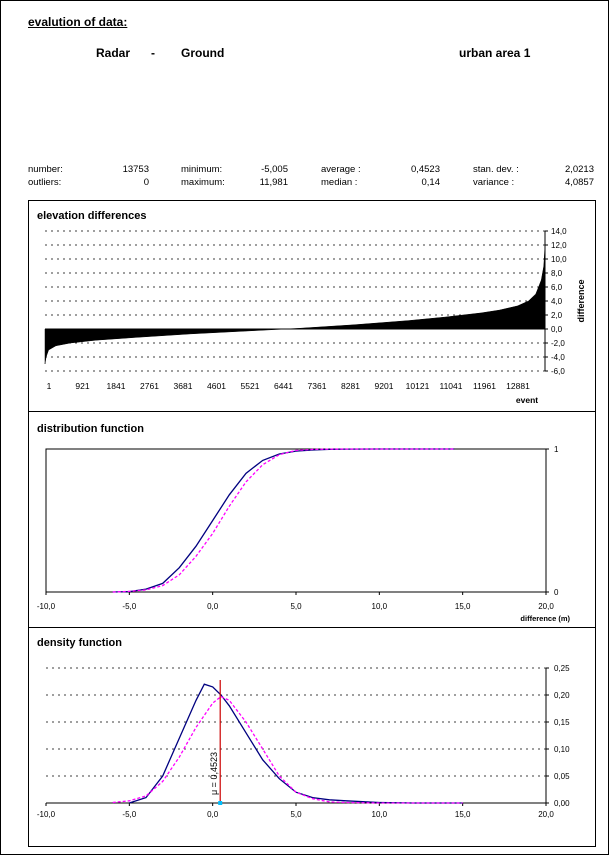  Describe the element at coordinates (562, 722) in the screenshot. I see `y-tick-label: 0,15` at that location.